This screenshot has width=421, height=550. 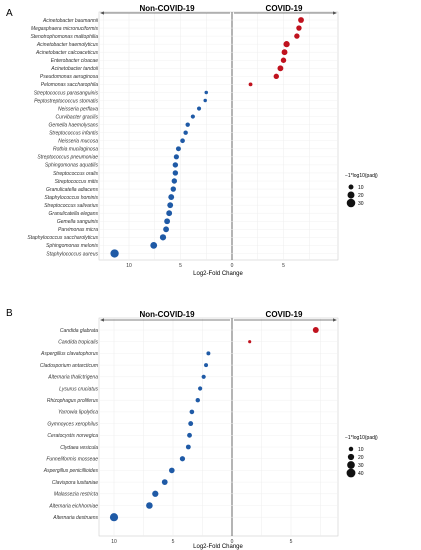 I want to click on a-category-label: Neisseria mucosa, so click(x=78, y=142).